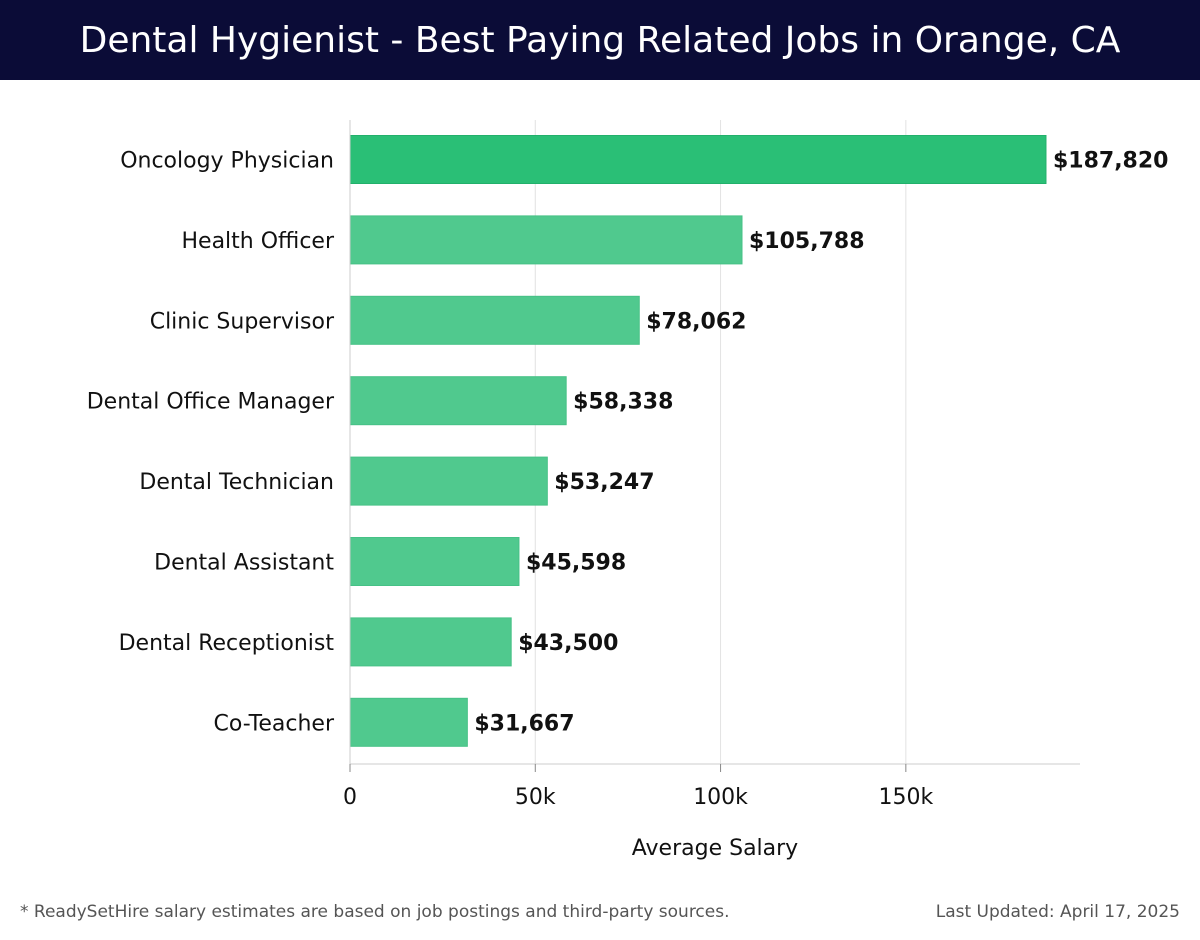 The height and width of the screenshot is (940, 1200). Describe the element at coordinates (244, 563) in the screenshot. I see `category-label-5: Dental Assistant` at that location.